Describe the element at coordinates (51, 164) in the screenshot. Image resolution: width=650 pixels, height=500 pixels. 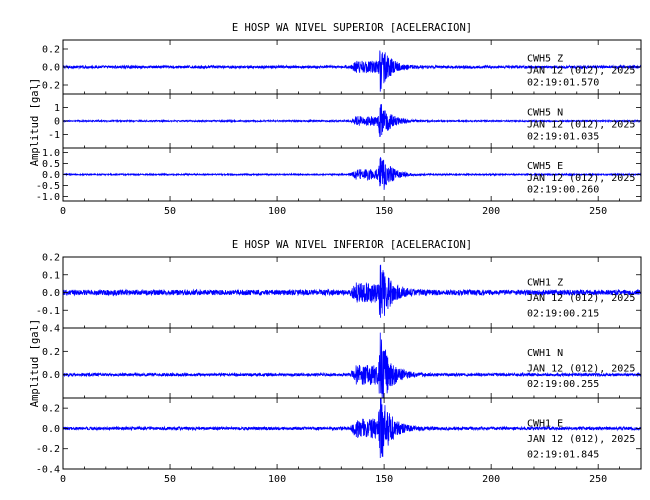
I see `y-tick-label: 0.5` at that location.